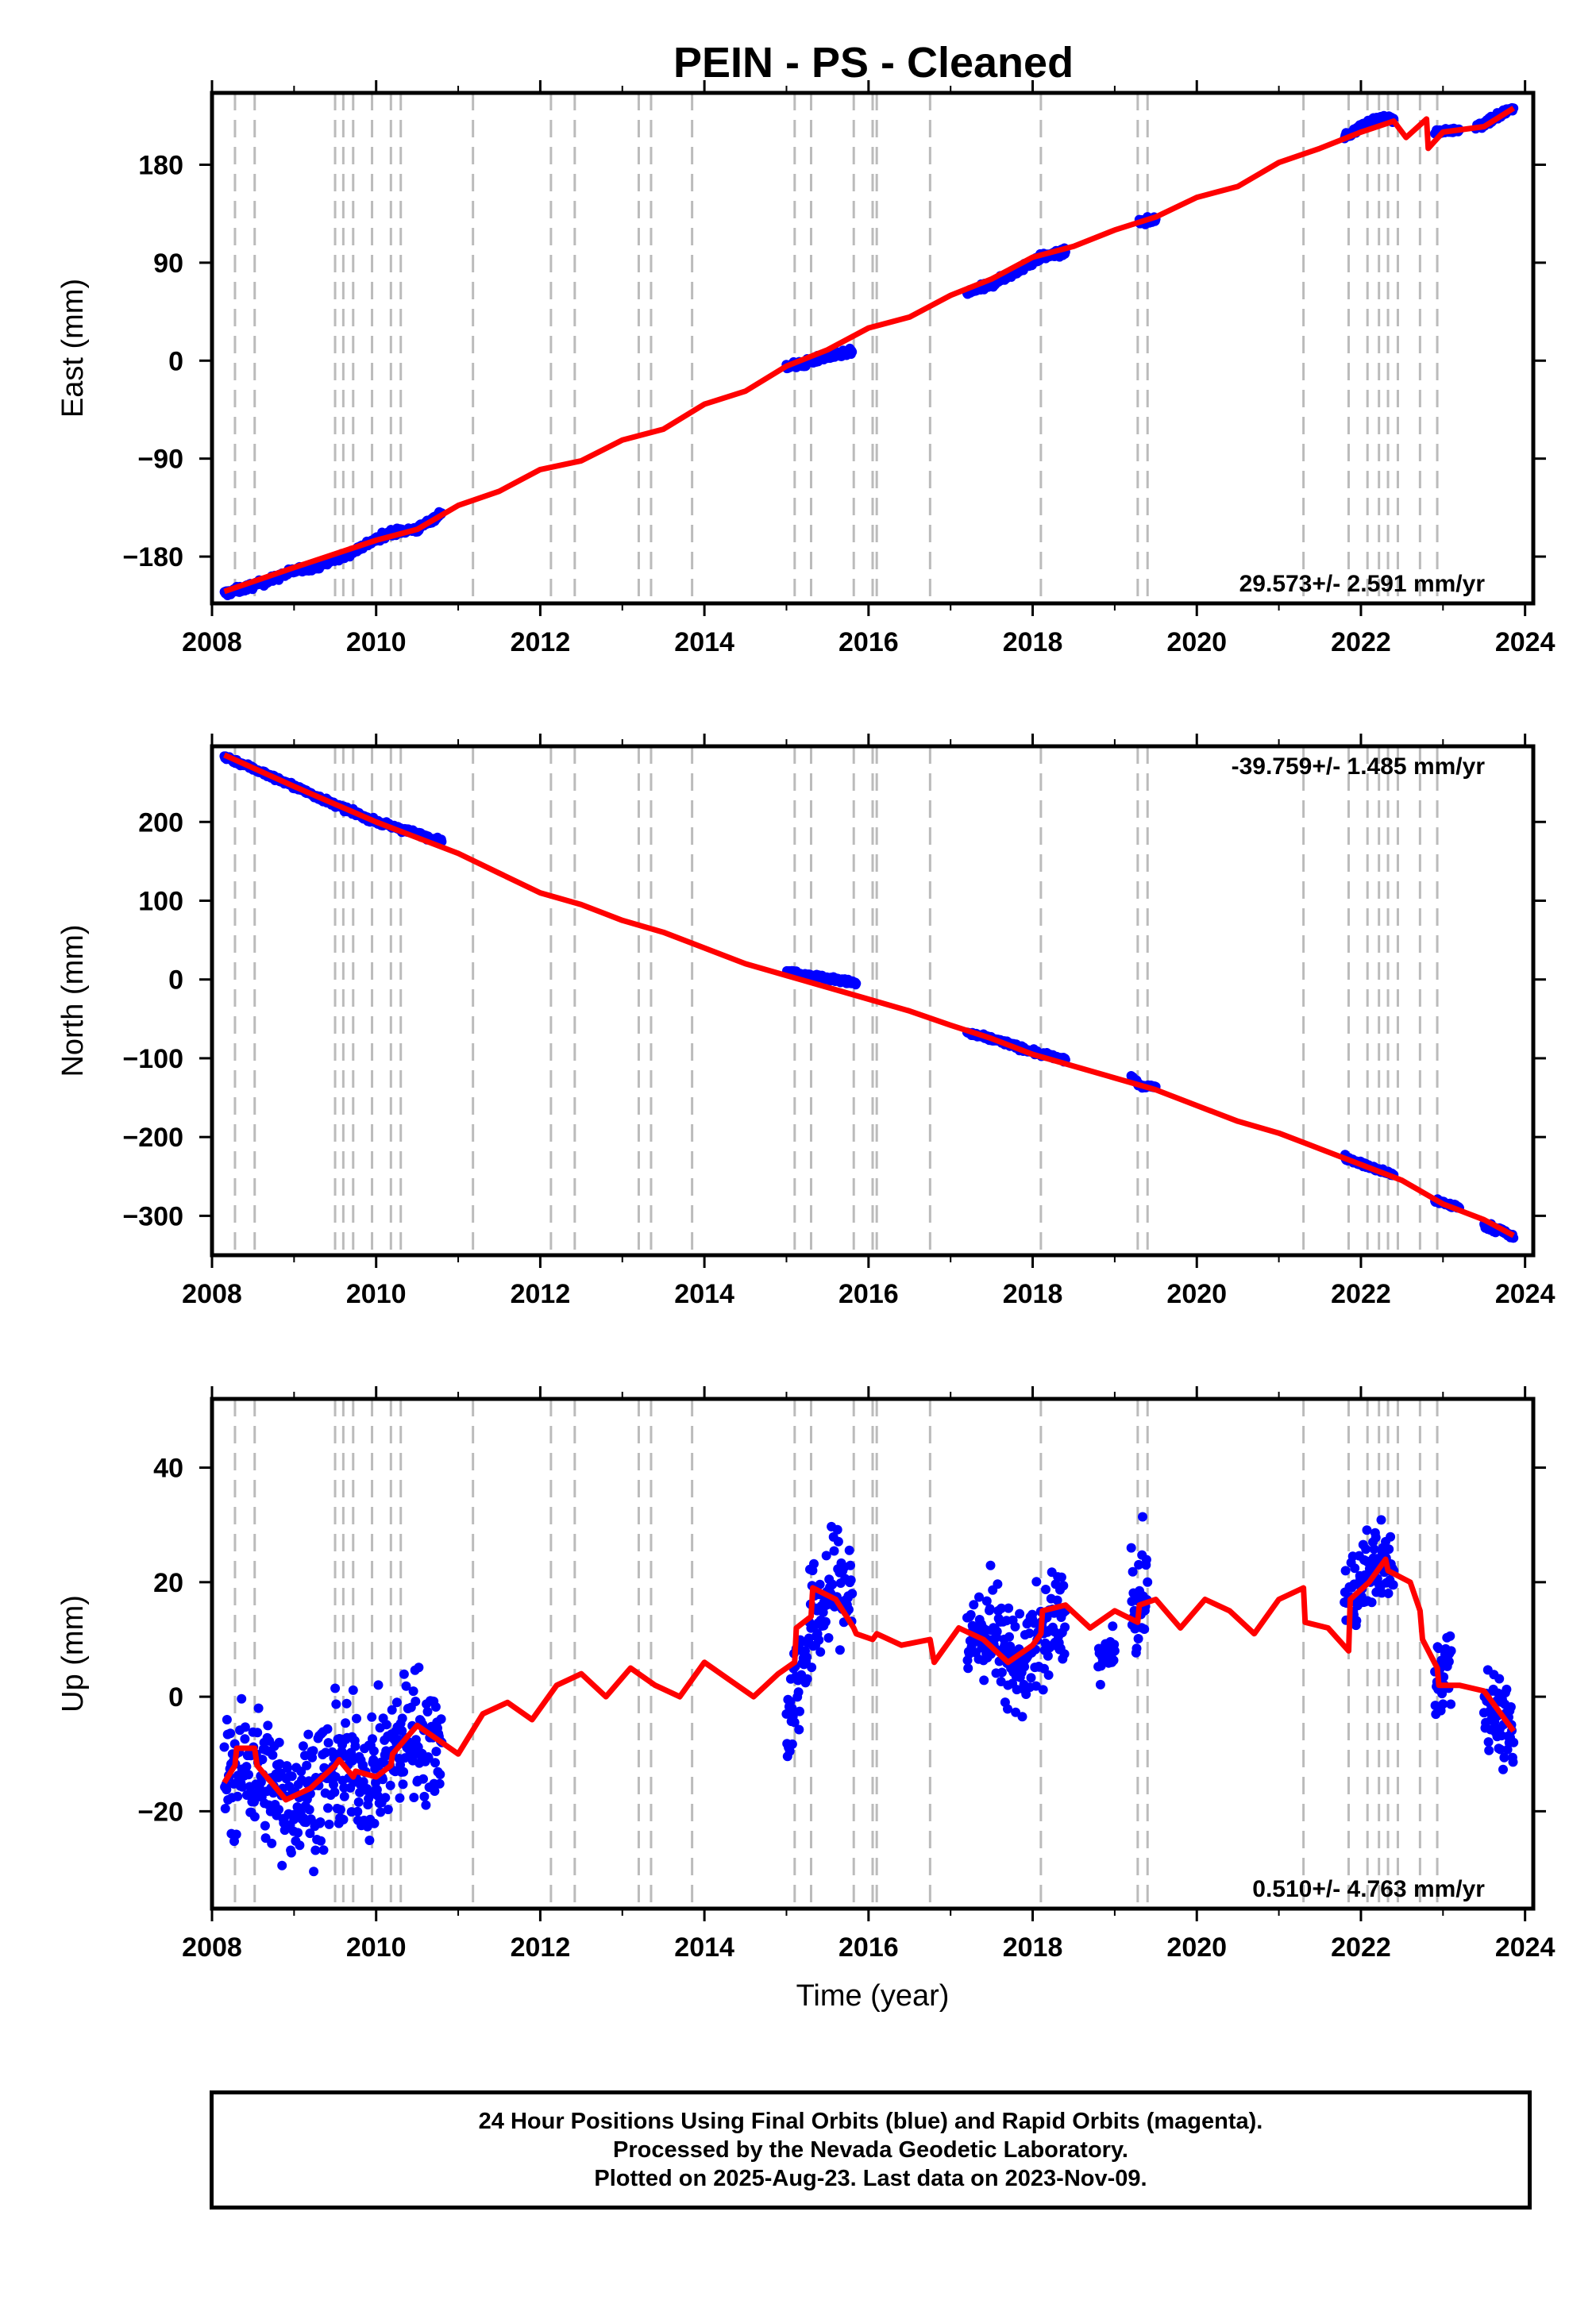 This screenshot has width=1596, height=2304. What do you see at coordinates (541, 1948) in the screenshot?
I see `x-tick-label: 2012` at bounding box center [541, 1948].